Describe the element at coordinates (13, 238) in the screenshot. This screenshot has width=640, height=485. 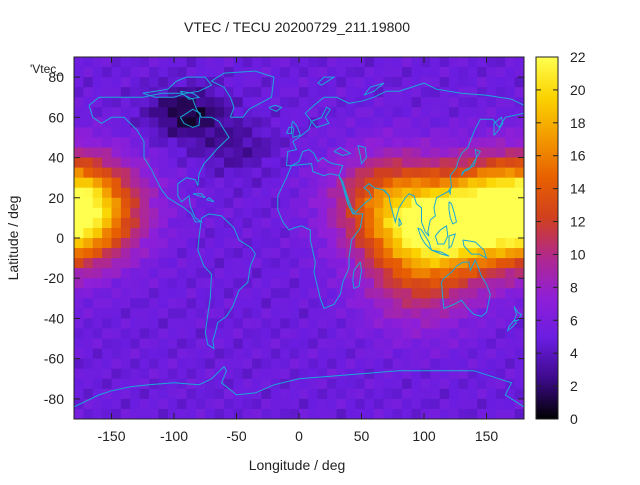
I see `y-axis-label: Latitude / deg` at that location.